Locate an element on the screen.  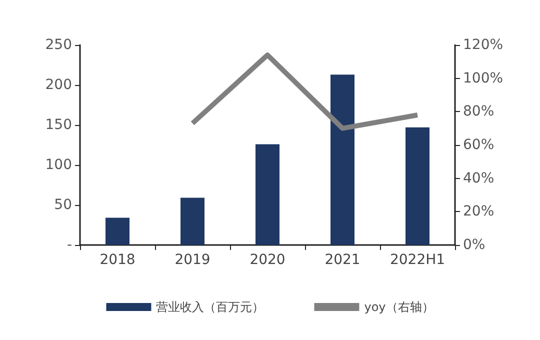
y2-tick-label: 120% is located at coordinates (483, 45).